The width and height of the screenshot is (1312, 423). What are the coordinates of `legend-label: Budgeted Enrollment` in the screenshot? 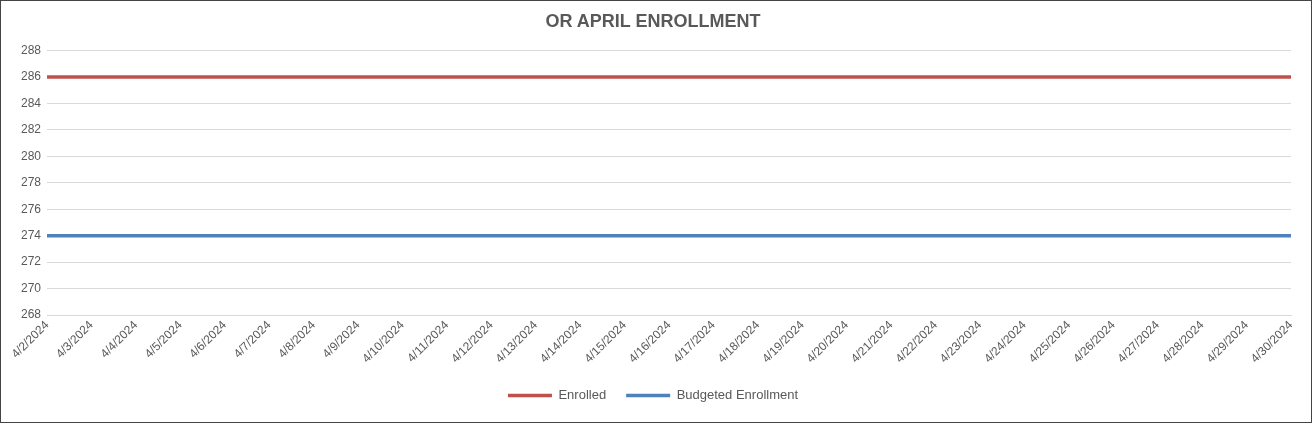 It's located at (737, 395).